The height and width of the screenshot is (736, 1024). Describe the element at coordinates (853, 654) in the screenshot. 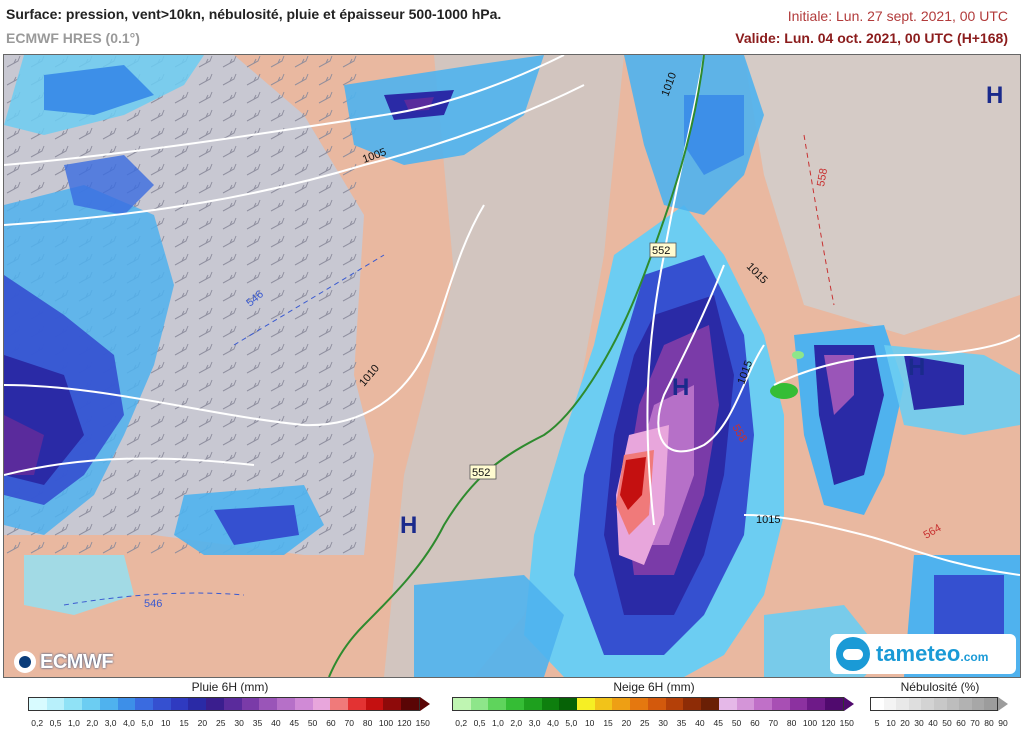

I see `cloud-icon` at that location.